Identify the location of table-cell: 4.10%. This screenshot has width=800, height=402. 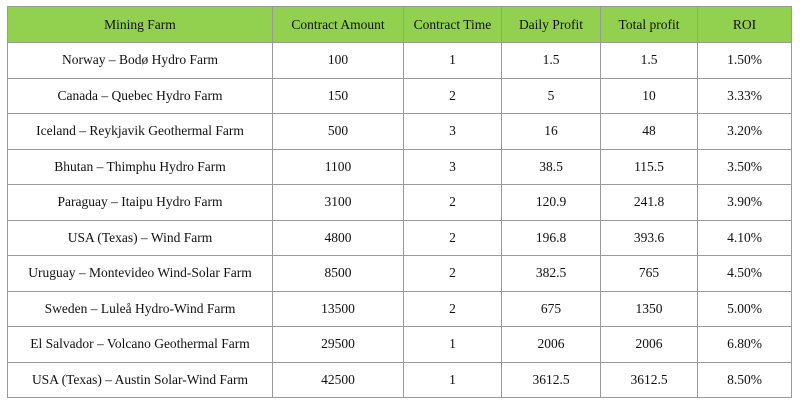
(744, 237).